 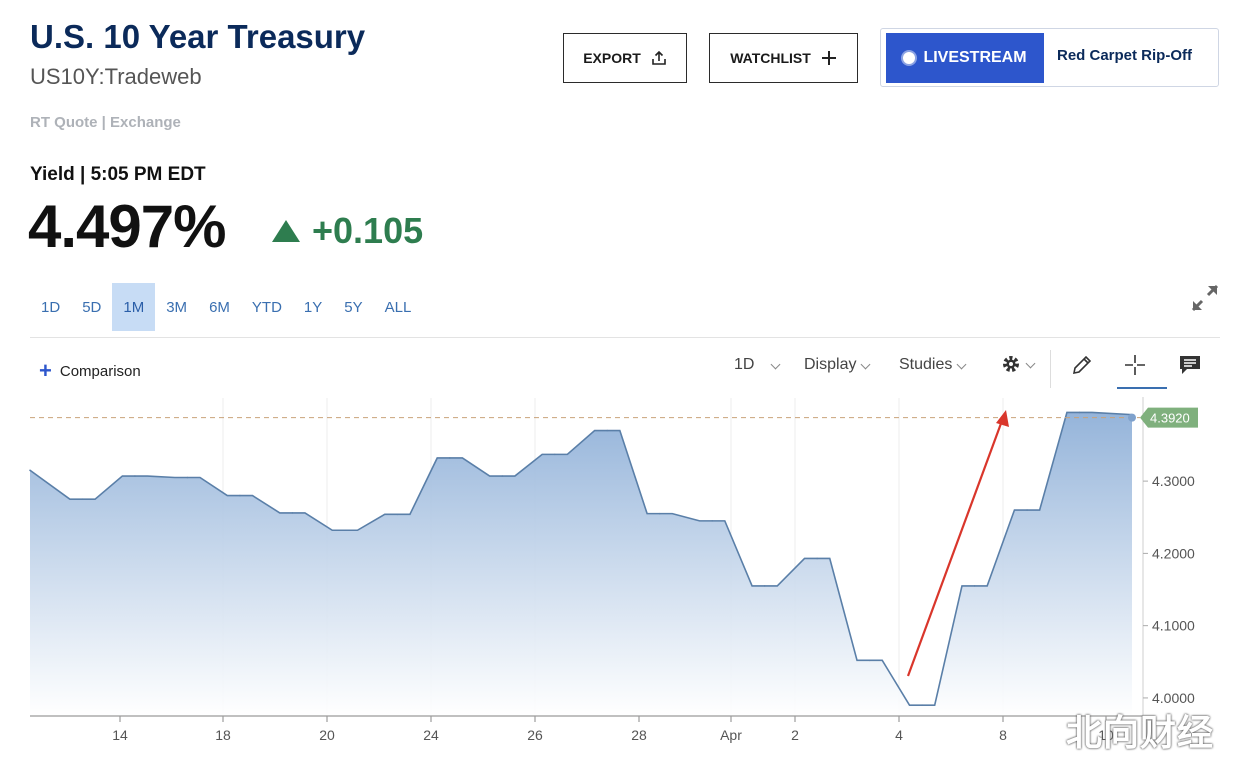 I want to click on divider, so click(x=625, y=337).